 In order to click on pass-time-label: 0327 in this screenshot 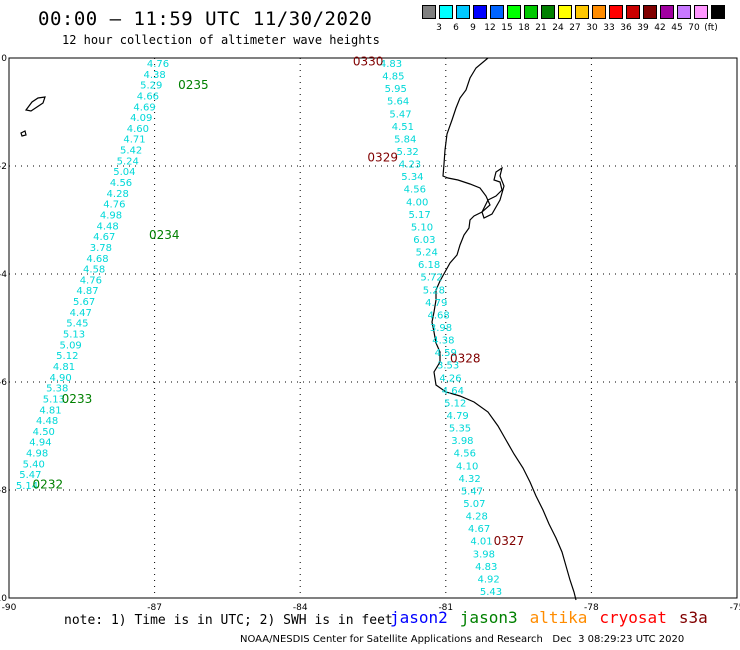, I will do `click(509, 541)`.